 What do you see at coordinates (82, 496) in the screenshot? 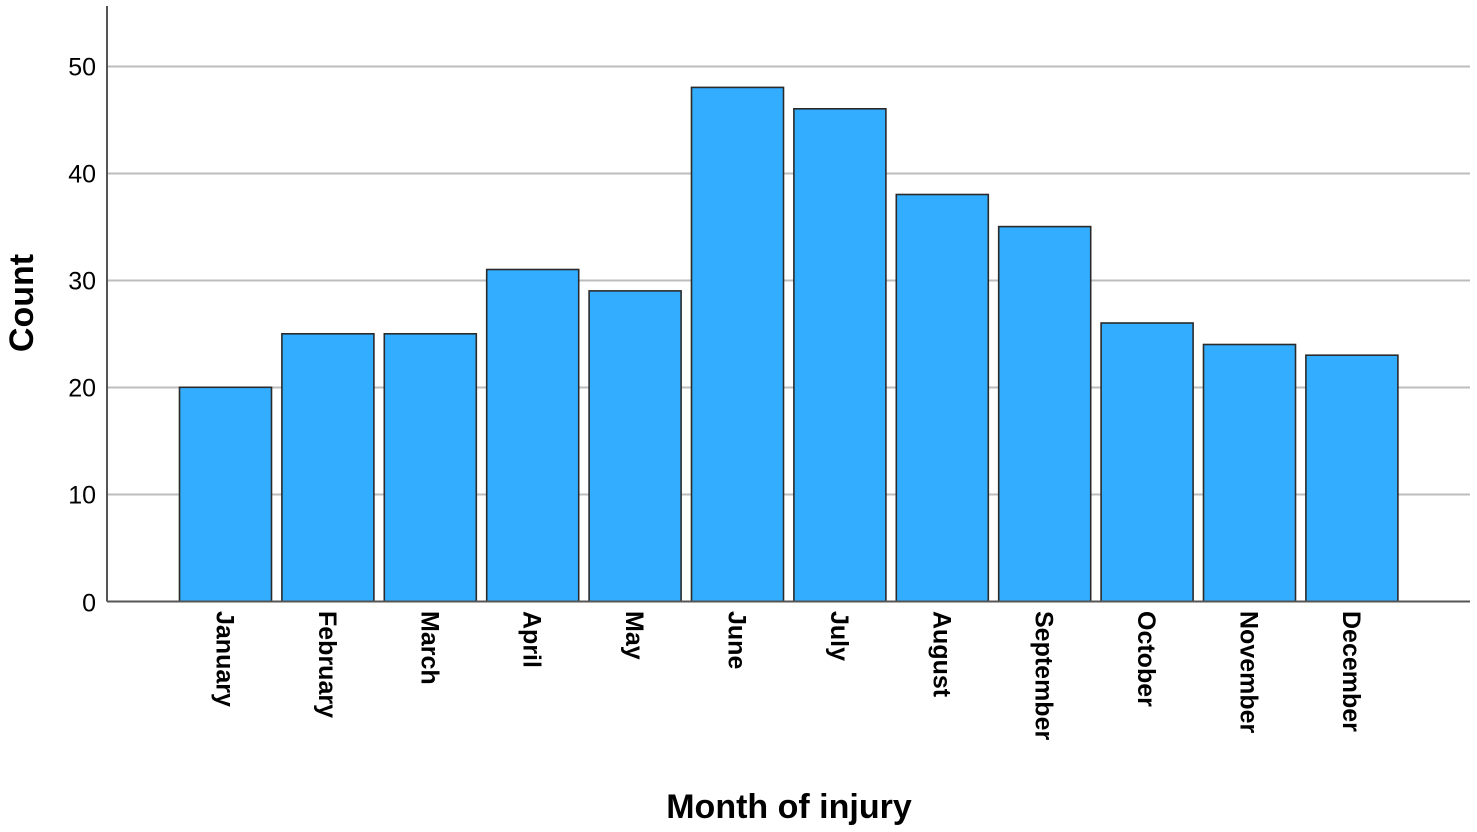
I see `y-tick-label: 10` at bounding box center [82, 496].